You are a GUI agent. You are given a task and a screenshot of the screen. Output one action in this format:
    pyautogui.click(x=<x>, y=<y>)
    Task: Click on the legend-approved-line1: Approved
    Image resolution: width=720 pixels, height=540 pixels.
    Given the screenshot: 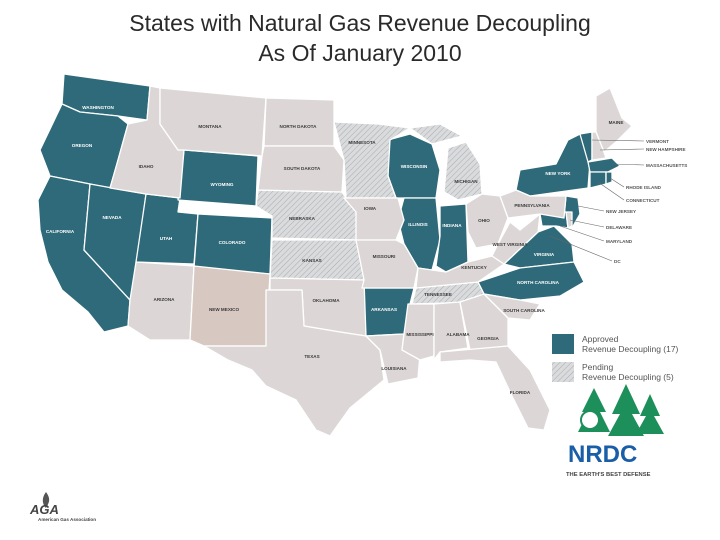 What is the action you would take?
    pyautogui.click(x=600, y=339)
    